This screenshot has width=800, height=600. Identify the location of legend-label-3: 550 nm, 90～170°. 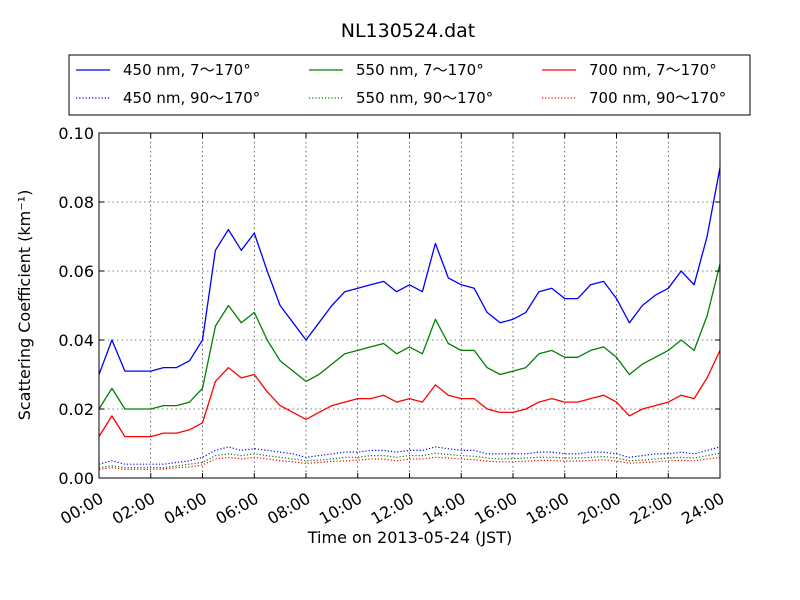
(424, 98).